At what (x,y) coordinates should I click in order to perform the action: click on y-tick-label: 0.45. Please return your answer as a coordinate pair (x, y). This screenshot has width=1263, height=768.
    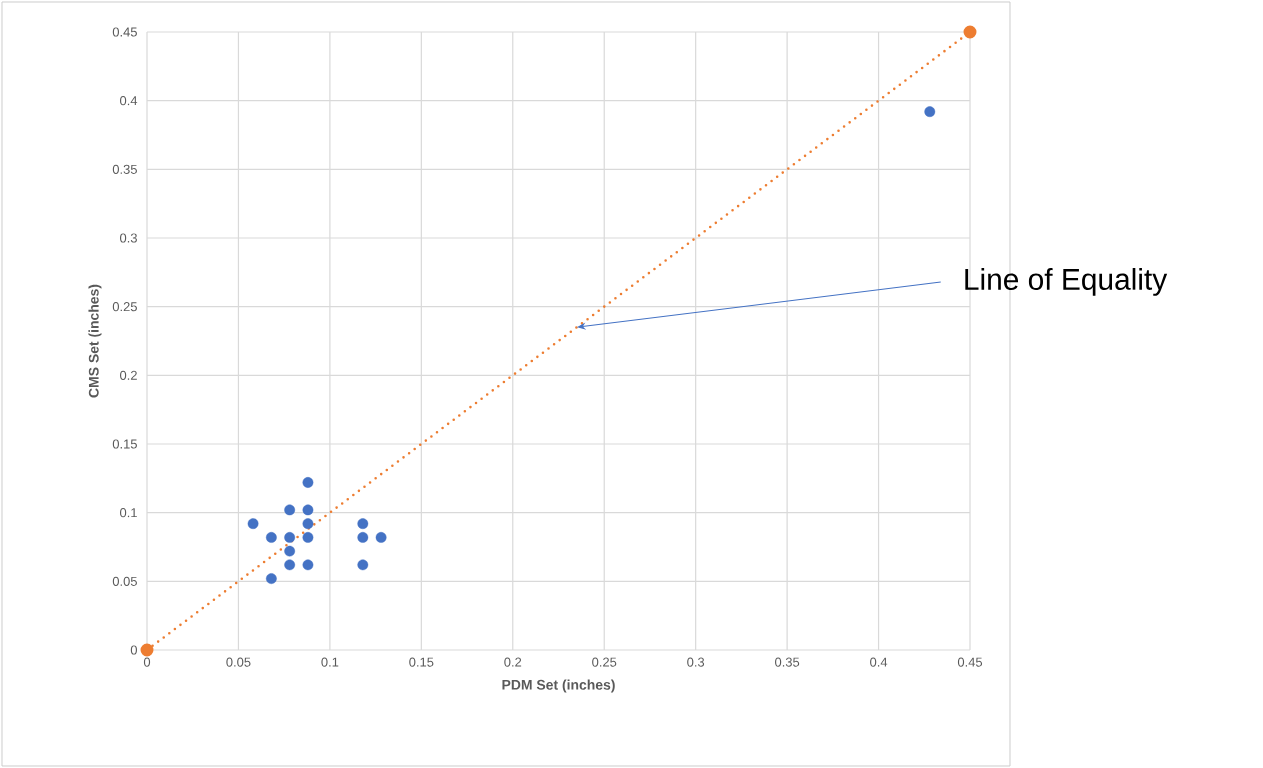
    Looking at the image, I should click on (124, 32).